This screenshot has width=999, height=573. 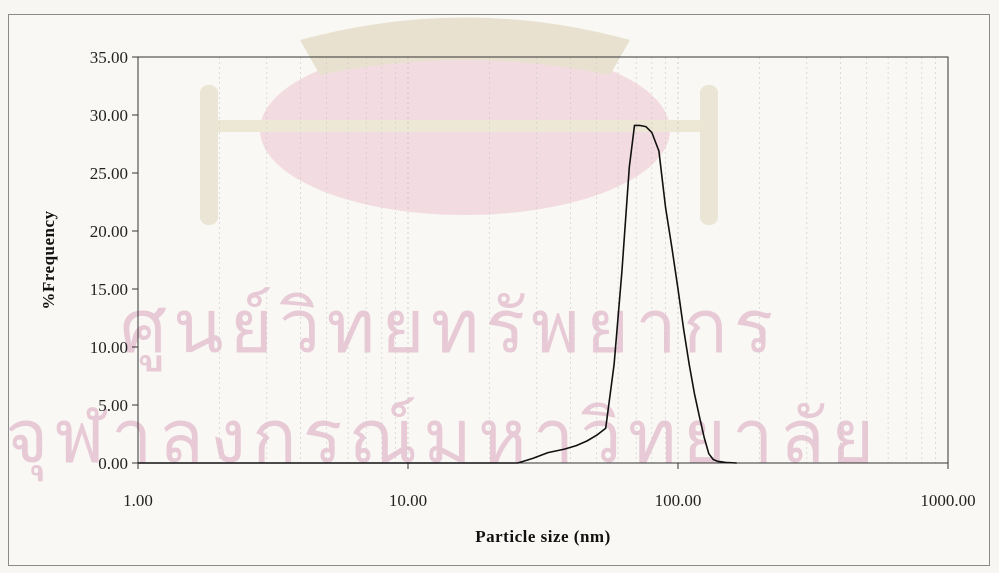 What do you see at coordinates (114, 260) in the screenshot?
I see `y-axis: 0.00 5.00 10.00 15.00 20.00 25.00 30.00 35.00` at bounding box center [114, 260].